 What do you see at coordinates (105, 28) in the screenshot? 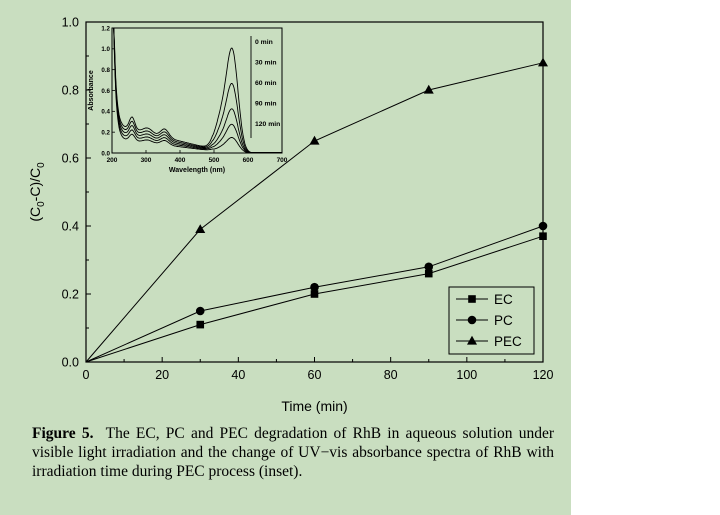
I see `inset-y-tick-label-6: 1.2` at bounding box center [105, 28].